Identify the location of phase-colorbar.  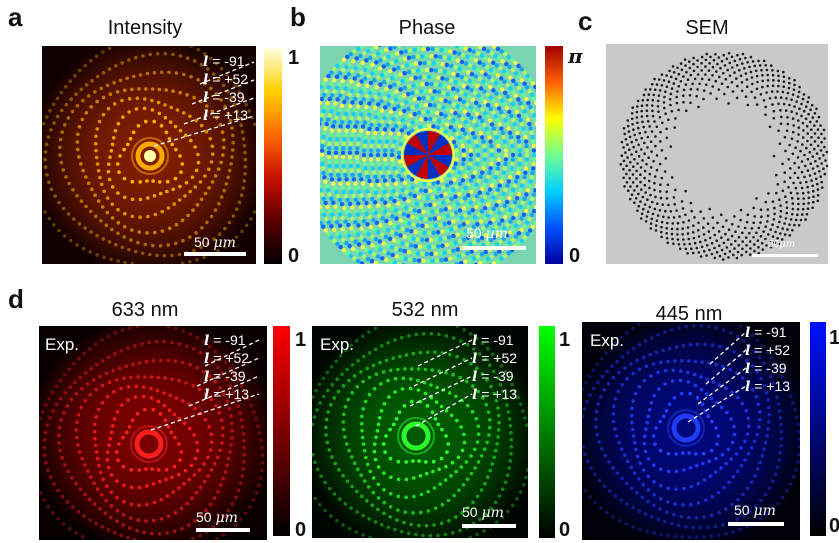
(554, 155).